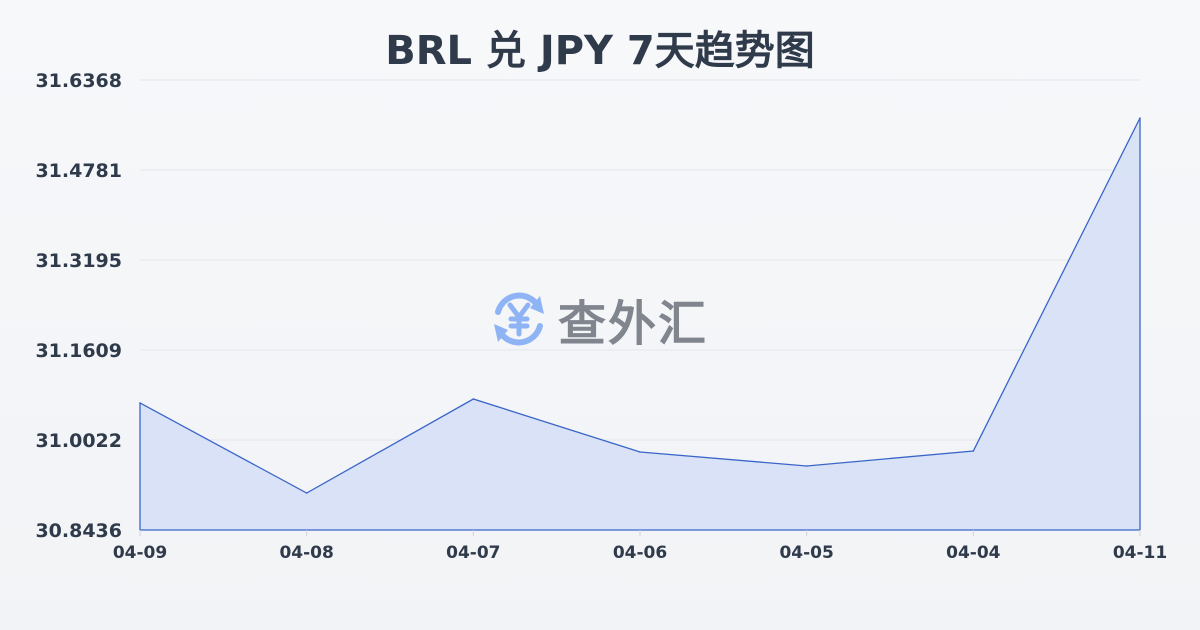 The image size is (1200, 630). I want to click on watermark: 查外汇, so click(598, 319).